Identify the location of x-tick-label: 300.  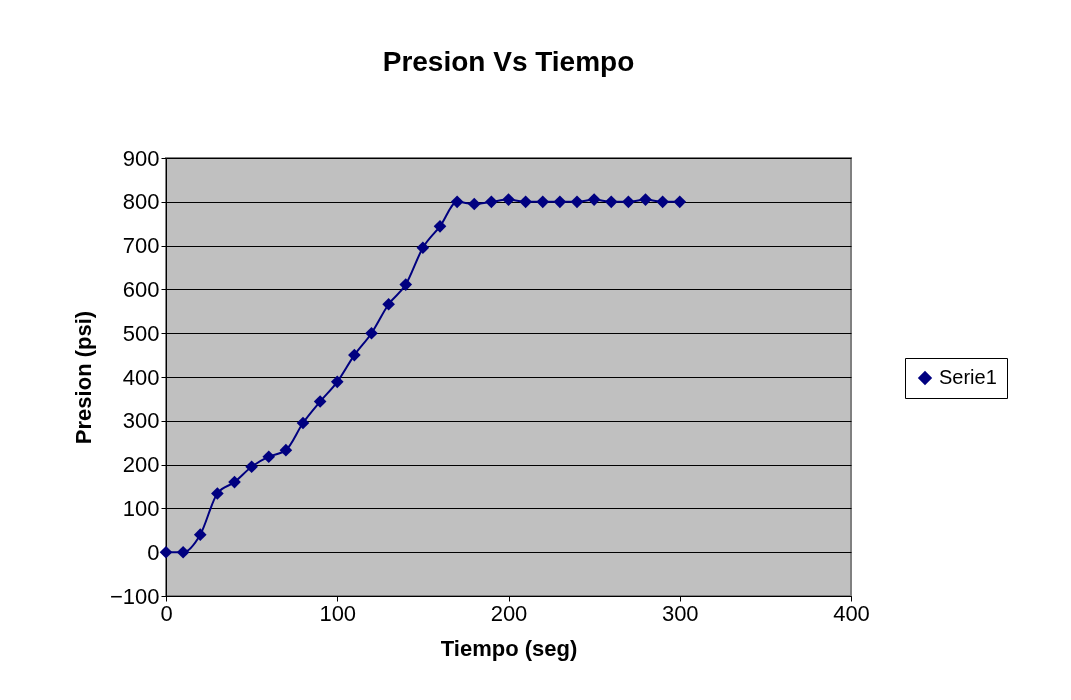
(680, 613).